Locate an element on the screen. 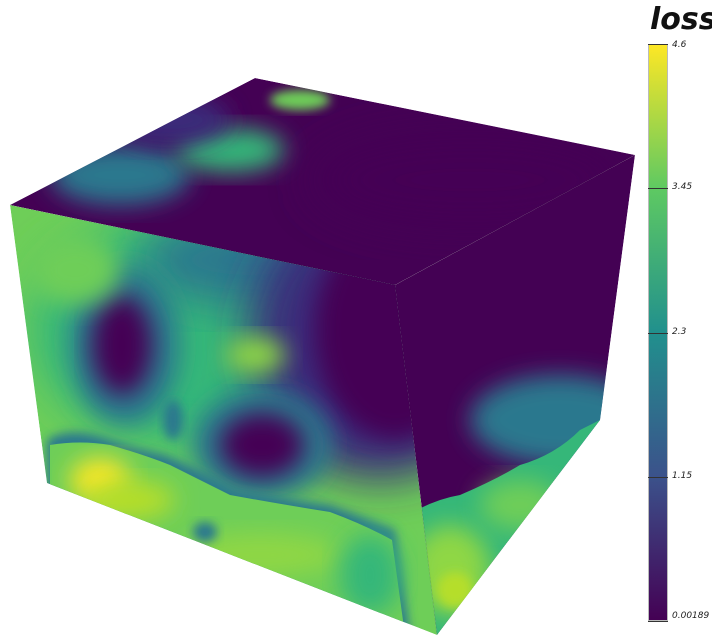 This screenshot has height=635, width=712. colorbar-tick-label: 0.00189 is located at coordinates (691, 616).